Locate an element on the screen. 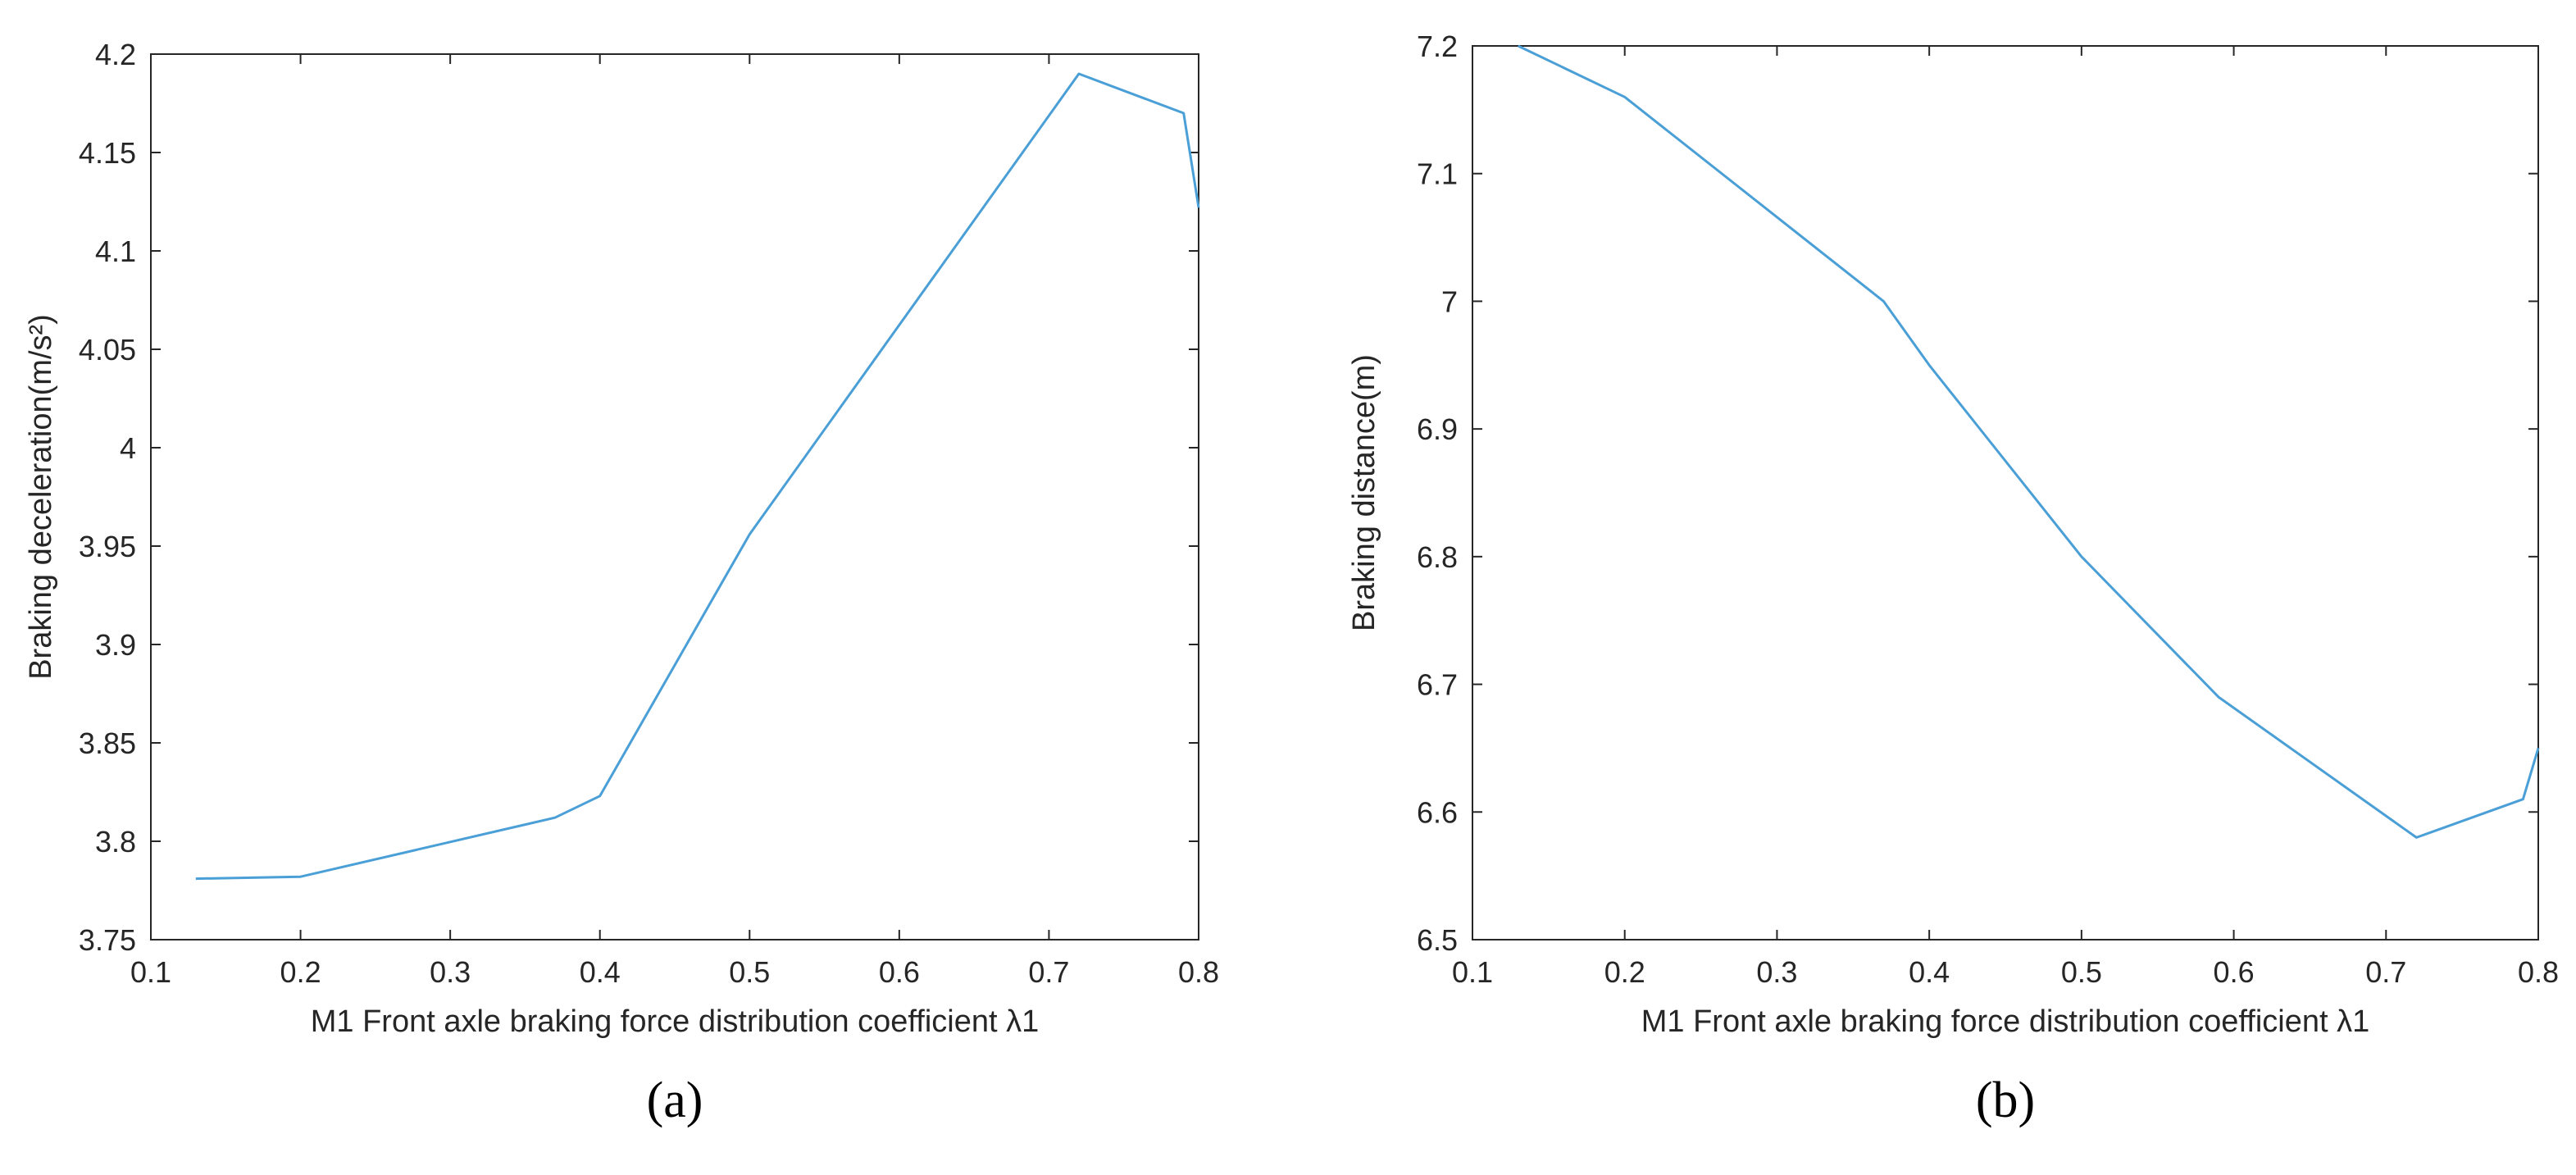  y-tick-label: 3.95 is located at coordinates (107, 546).